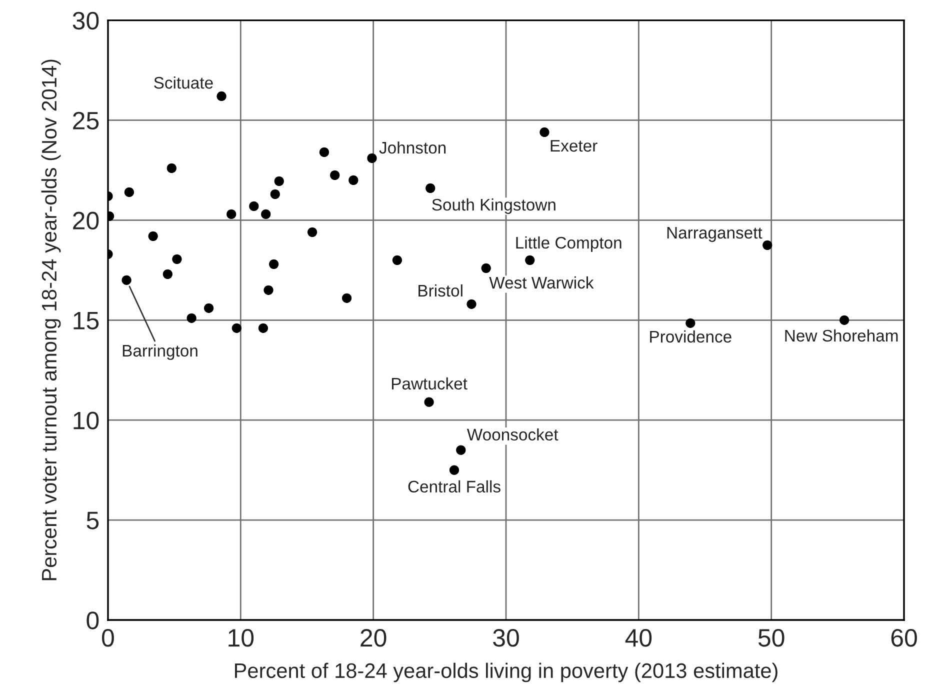 Image resolution: width=934 pixels, height=699 pixels. Describe the element at coordinates (86, 421) in the screenshot. I see `y-tick-label: 10` at that location.